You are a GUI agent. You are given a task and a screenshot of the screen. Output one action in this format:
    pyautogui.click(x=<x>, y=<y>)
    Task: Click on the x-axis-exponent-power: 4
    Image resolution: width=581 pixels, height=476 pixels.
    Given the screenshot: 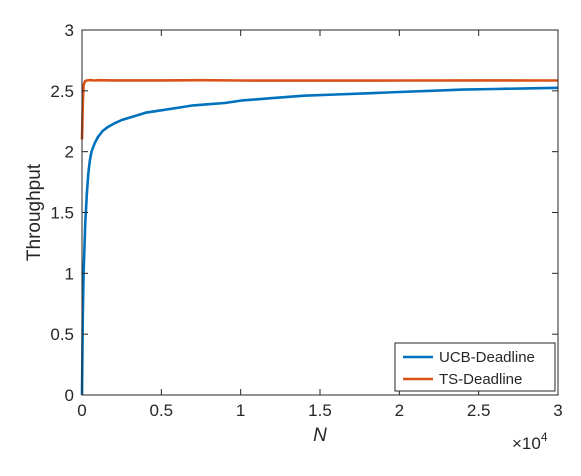 What is the action you would take?
    pyautogui.click(x=544, y=437)
    